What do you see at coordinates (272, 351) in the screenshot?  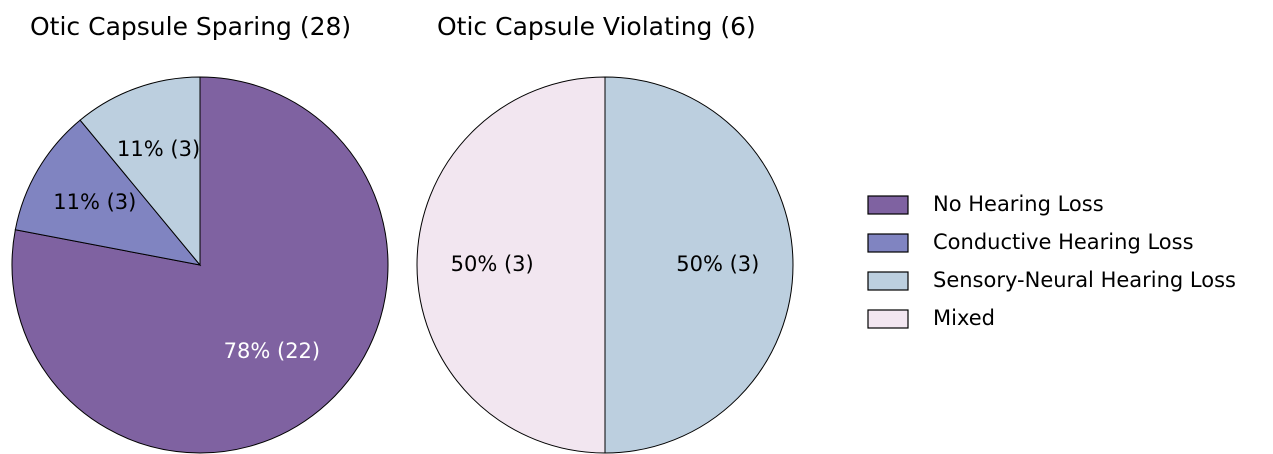 I see `value-label: 78% (22)` at bounding box center [272, 351].